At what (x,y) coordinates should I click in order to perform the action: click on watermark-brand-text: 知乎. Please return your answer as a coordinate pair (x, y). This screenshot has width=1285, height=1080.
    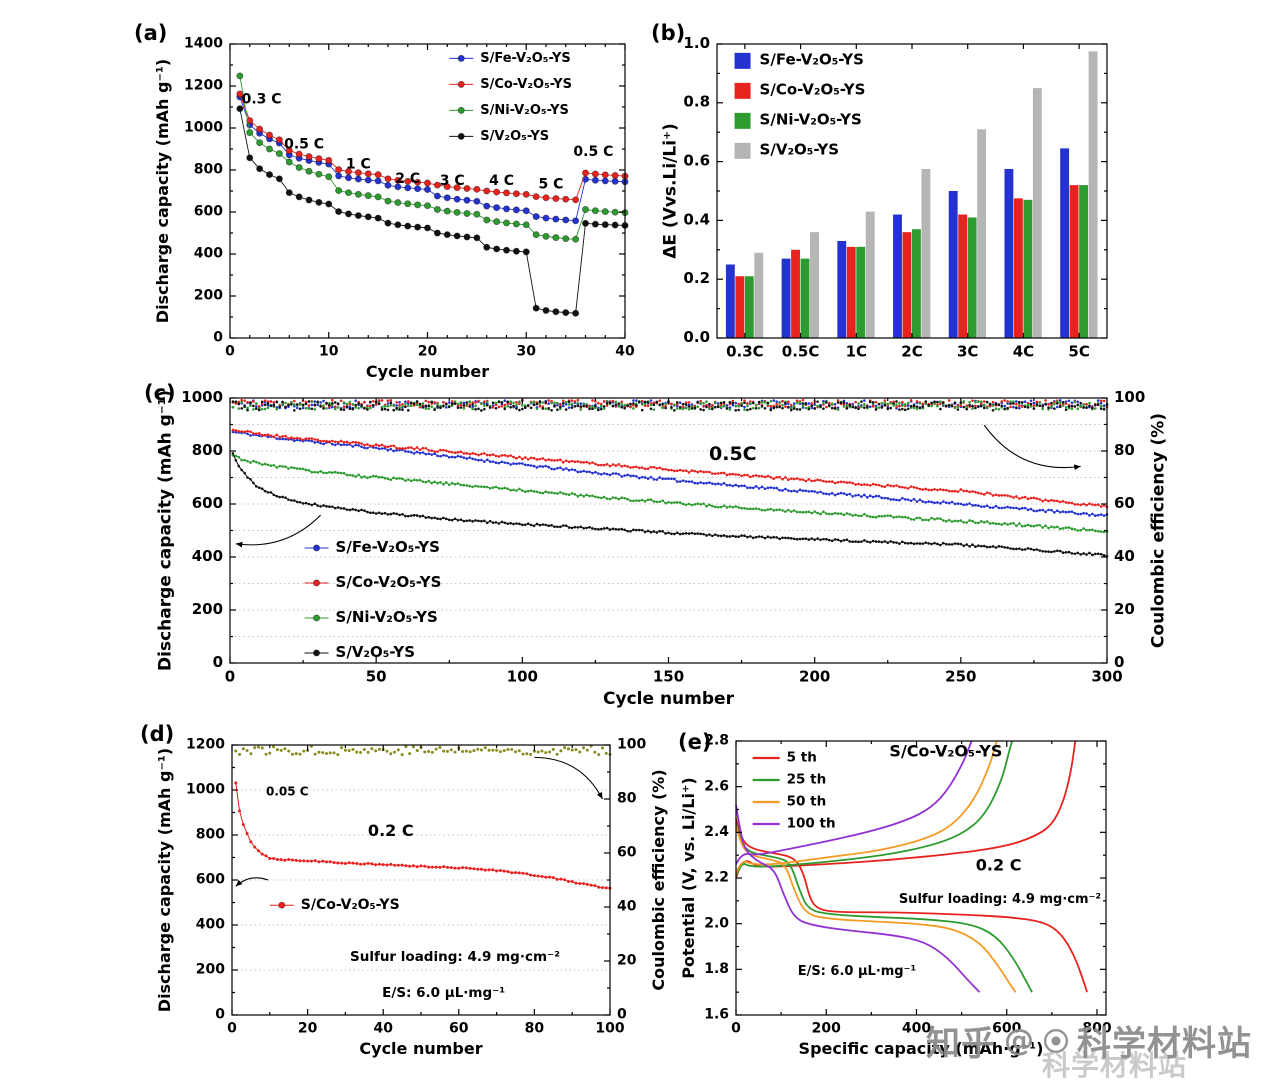
    Looking at the image, I should click on (961, 1044).